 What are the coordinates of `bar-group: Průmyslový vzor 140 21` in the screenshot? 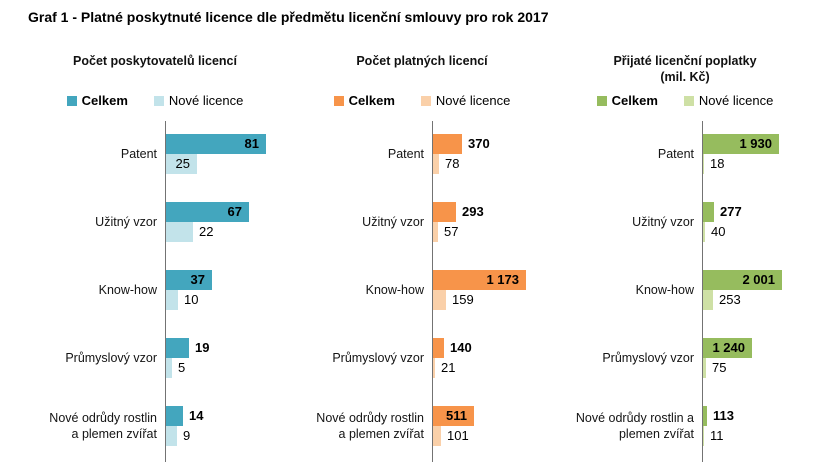 It's located at (422, 358).